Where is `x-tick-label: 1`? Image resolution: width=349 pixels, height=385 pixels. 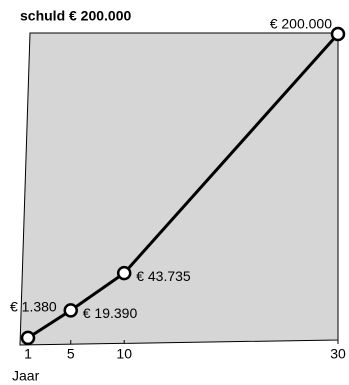
x-tick-label: 1 is located at coordinates (28, 354).